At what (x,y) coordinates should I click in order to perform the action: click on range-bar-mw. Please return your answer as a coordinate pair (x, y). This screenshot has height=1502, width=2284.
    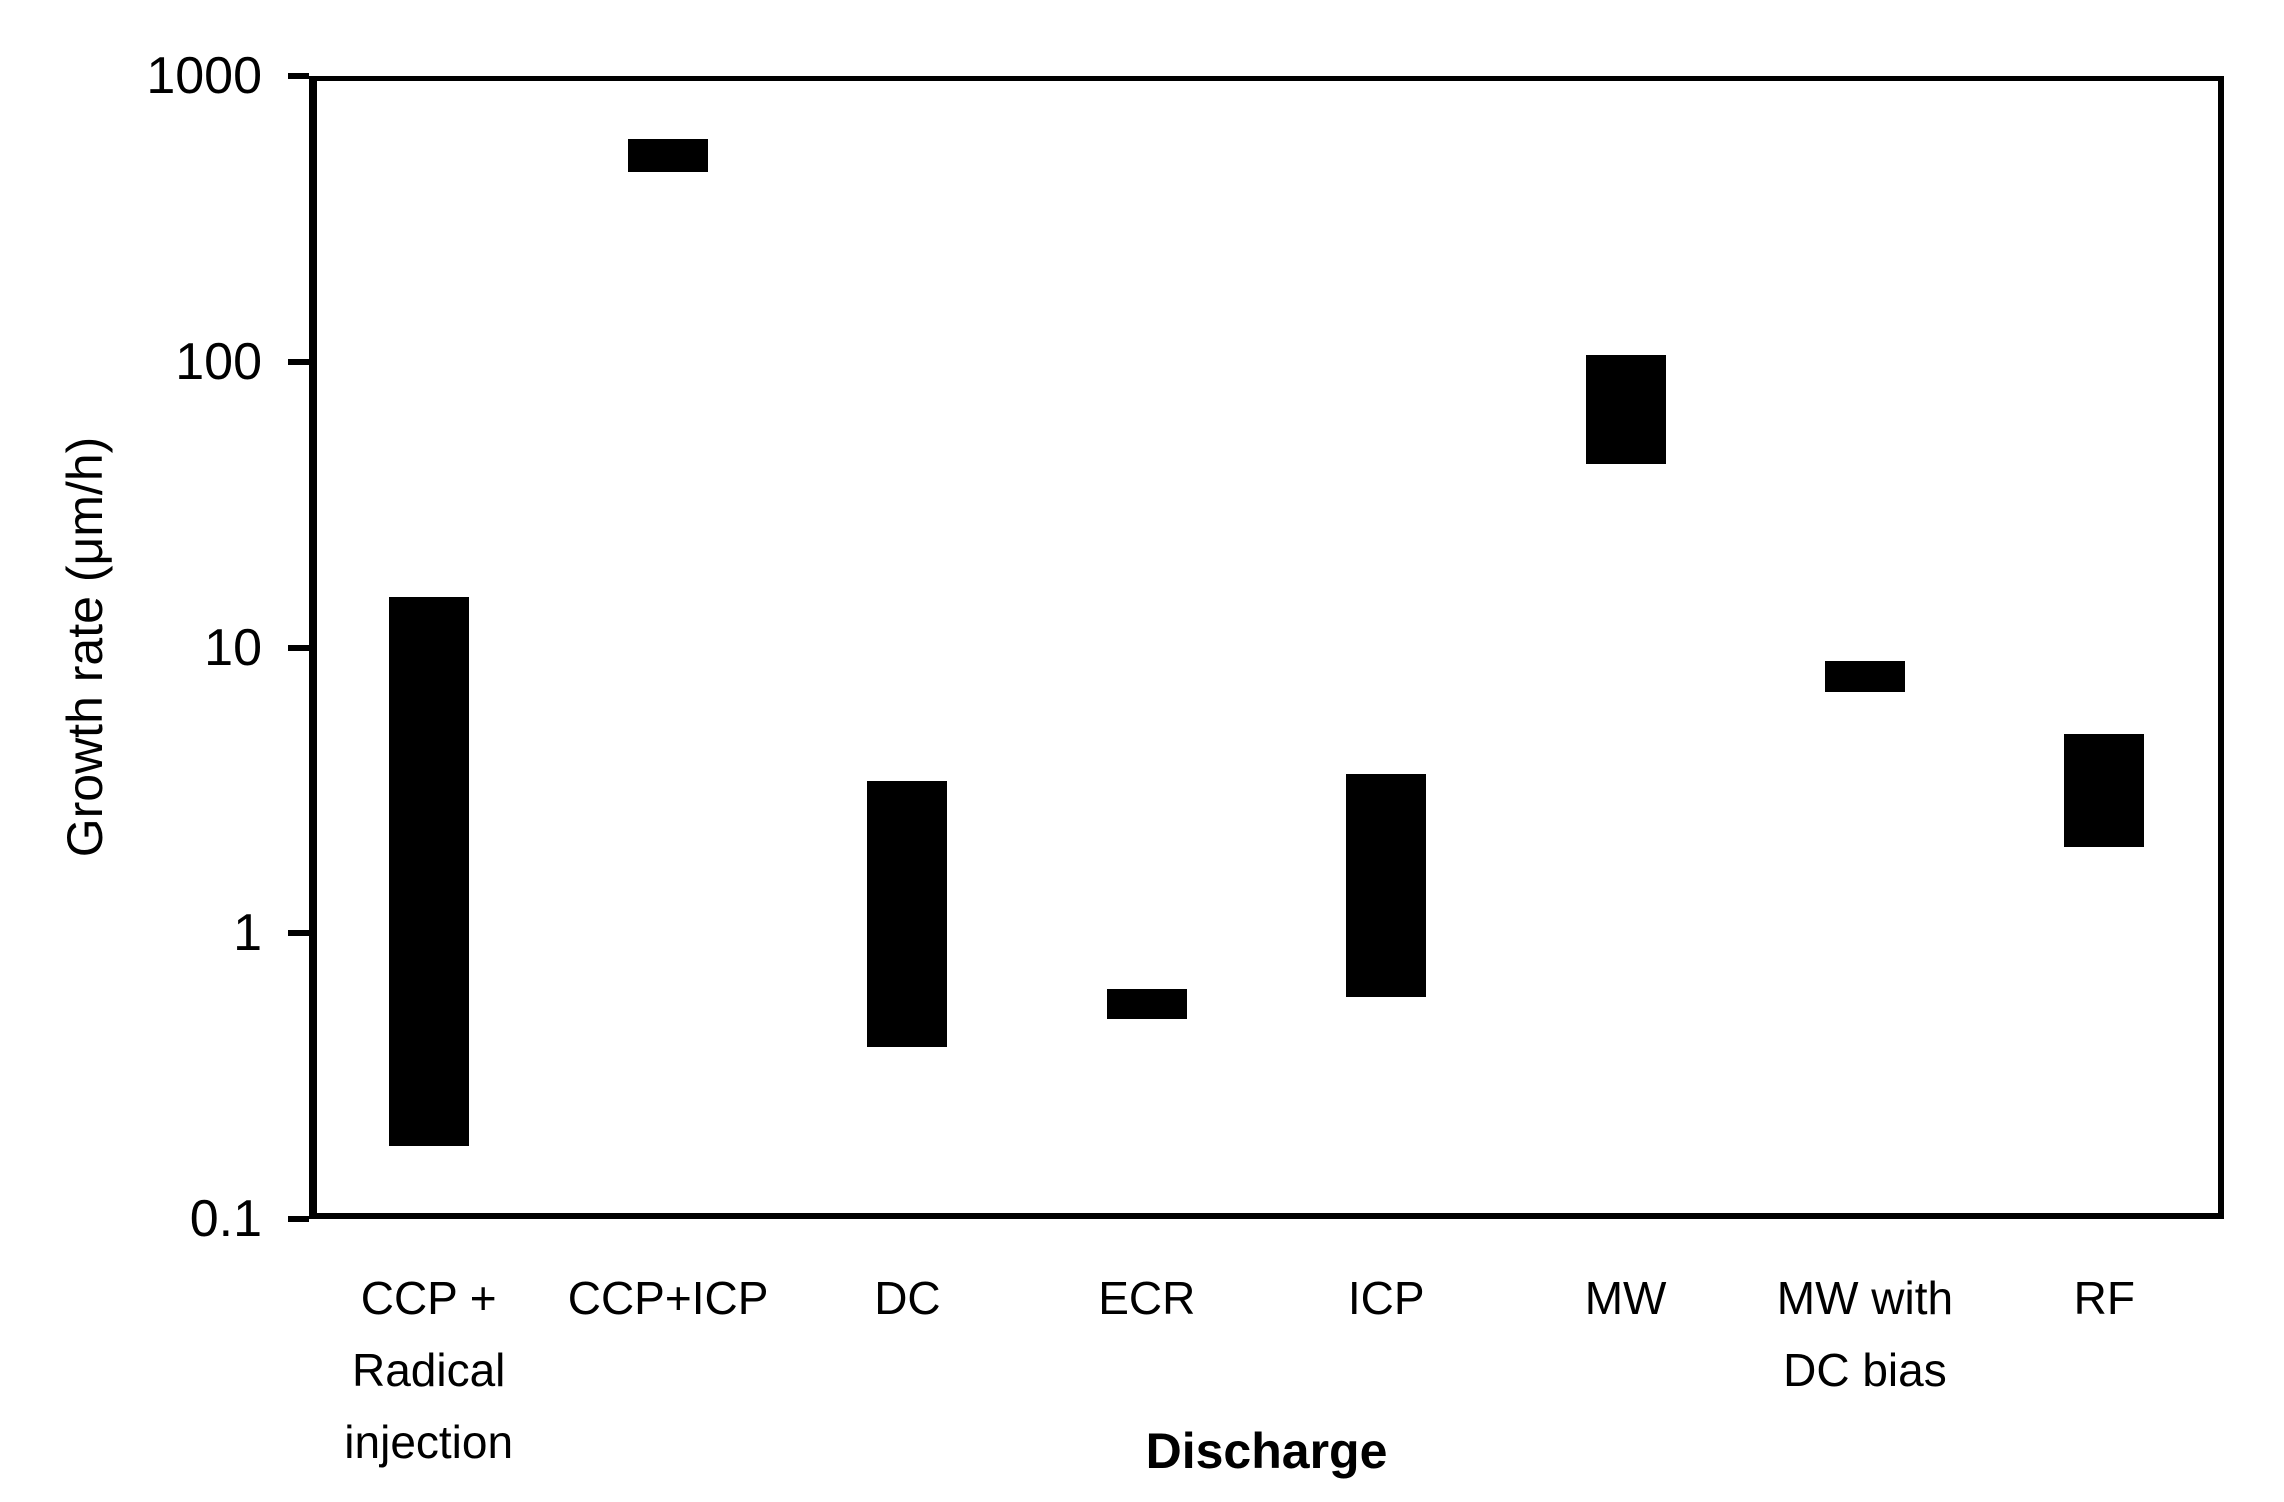
    Looking at the image, I should click on (1625, 409).